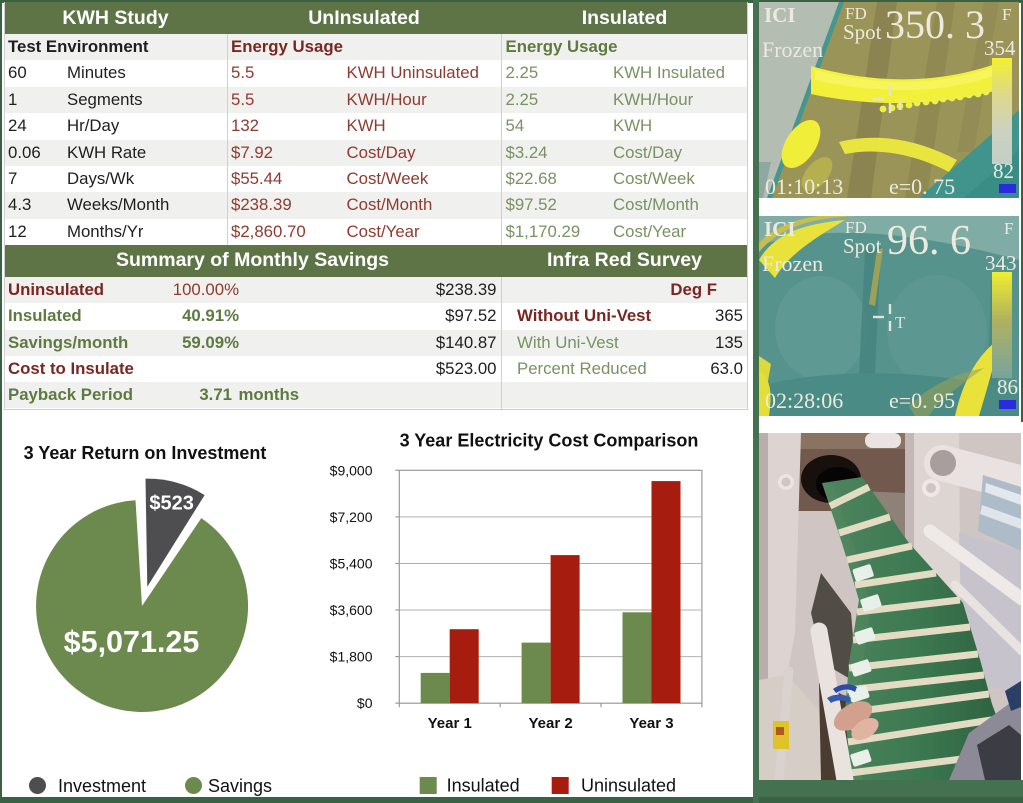 This screenshot has width=1023, height=803. What do you see at coordinates (132, 642) in the screenshot?
I see `svg-text: $5,071.25` at bounding box center [132, 642].